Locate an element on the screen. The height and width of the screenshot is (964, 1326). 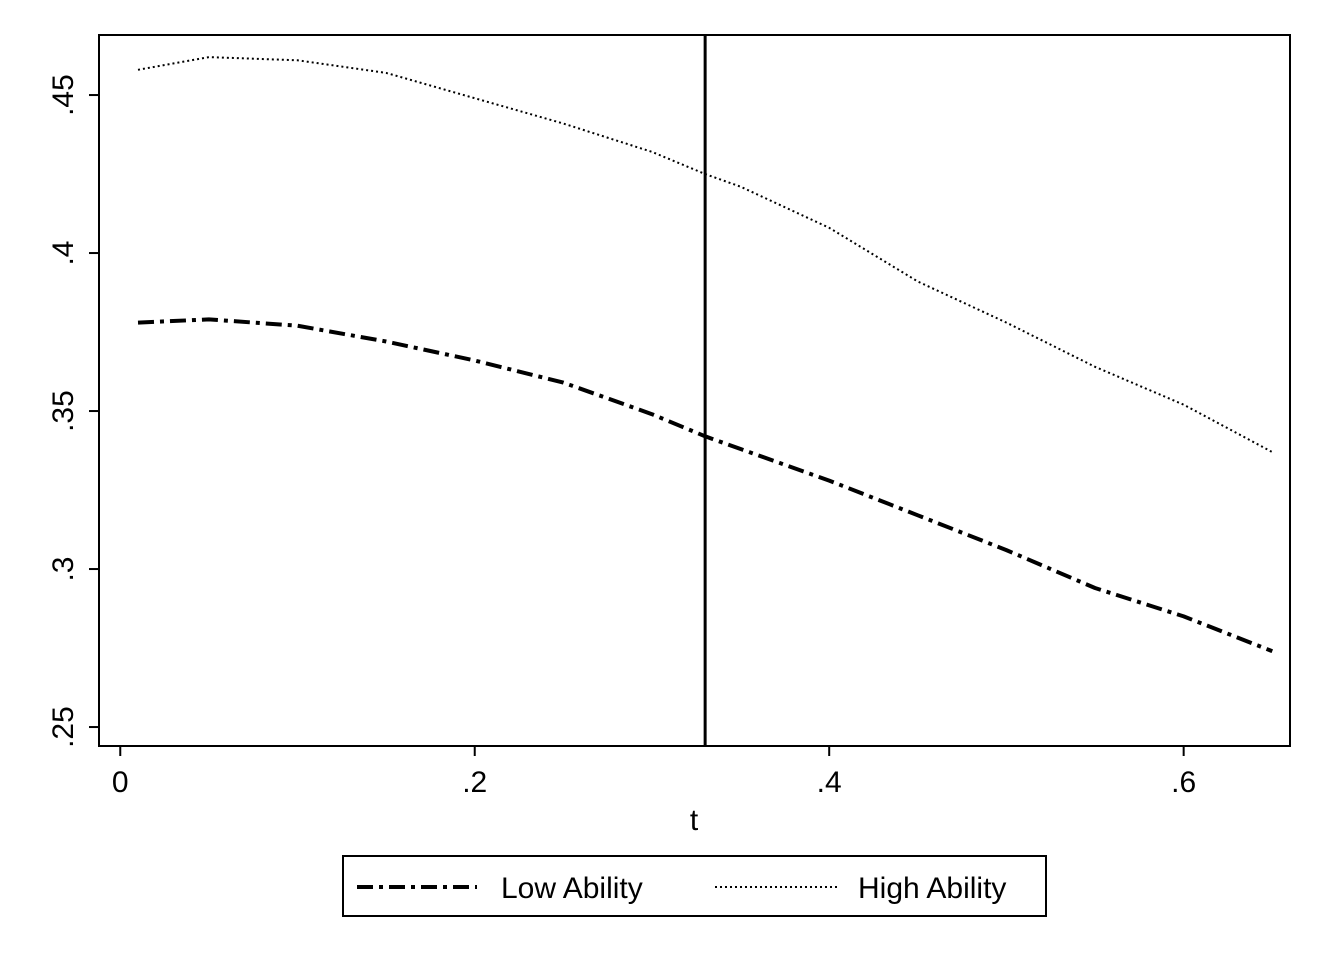
y-tick-label: .35 is located at coordinates (63, 411).